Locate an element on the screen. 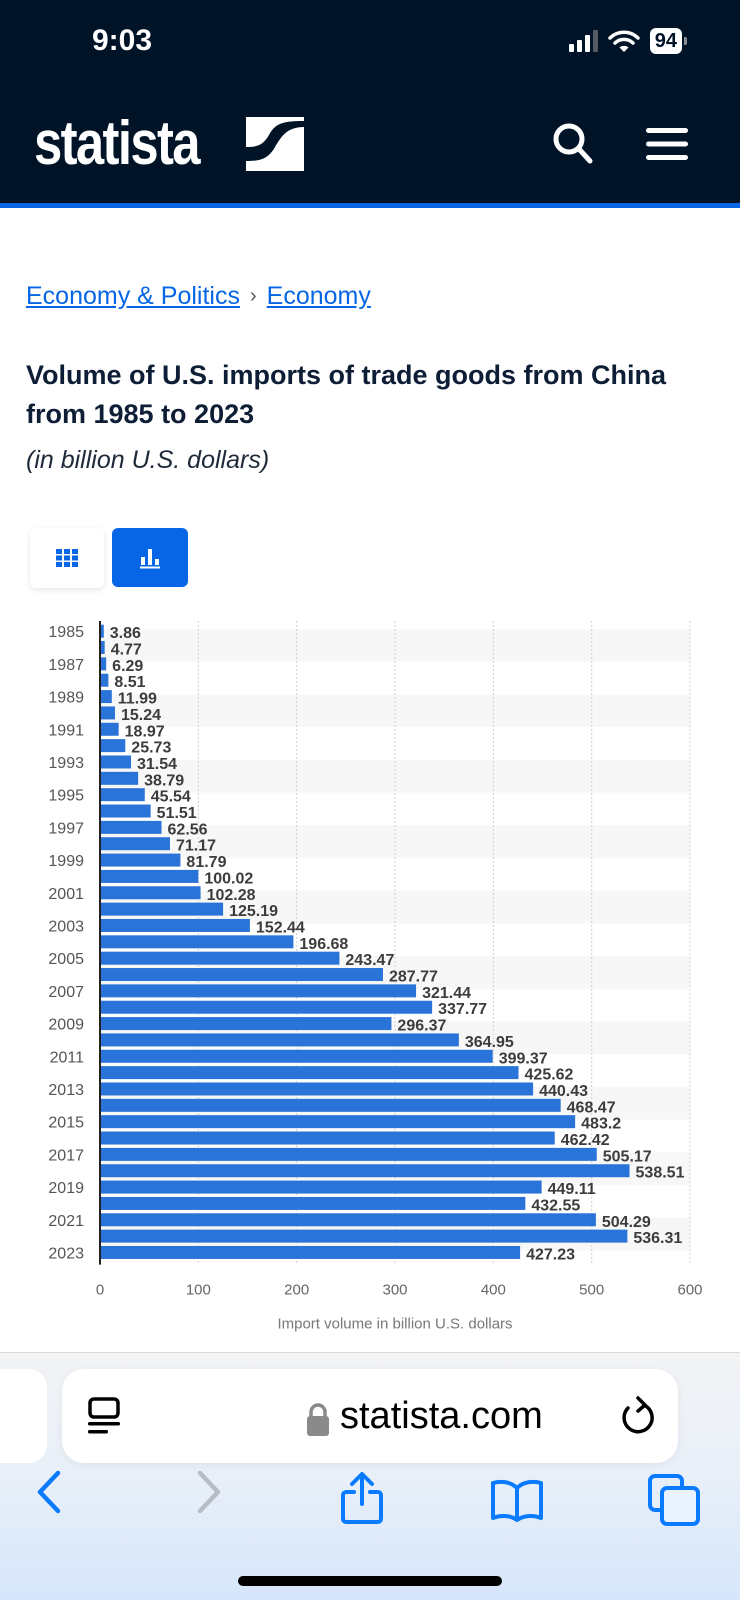 The image size is (740, 1600). x-tick-label: 500 is located at coordinates (591, 1290).